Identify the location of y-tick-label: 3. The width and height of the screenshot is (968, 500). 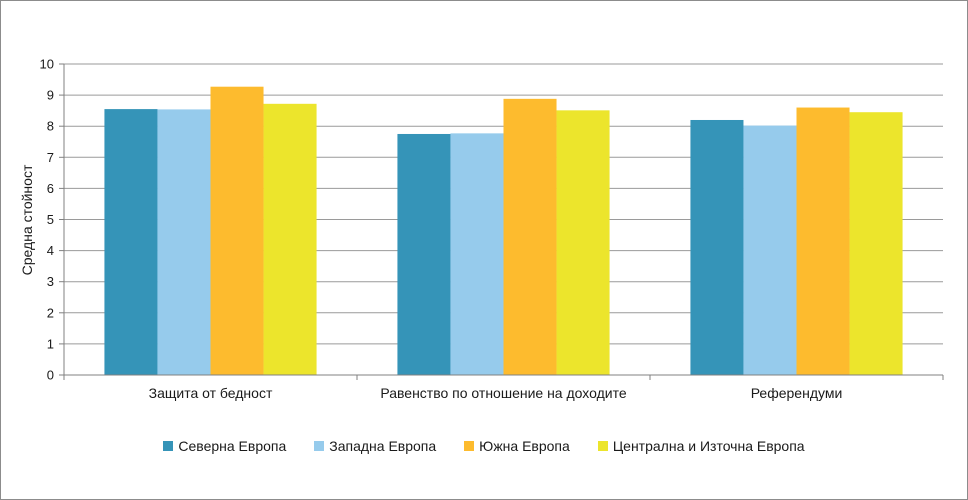
(50, 281).